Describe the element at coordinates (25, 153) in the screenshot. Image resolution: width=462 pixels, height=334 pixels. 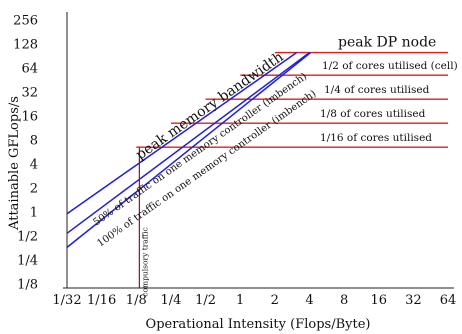
I see `y-tick-labels: 256 128 64 32 16 8 4 2 1 1/2 1/4 1/8` at that location.